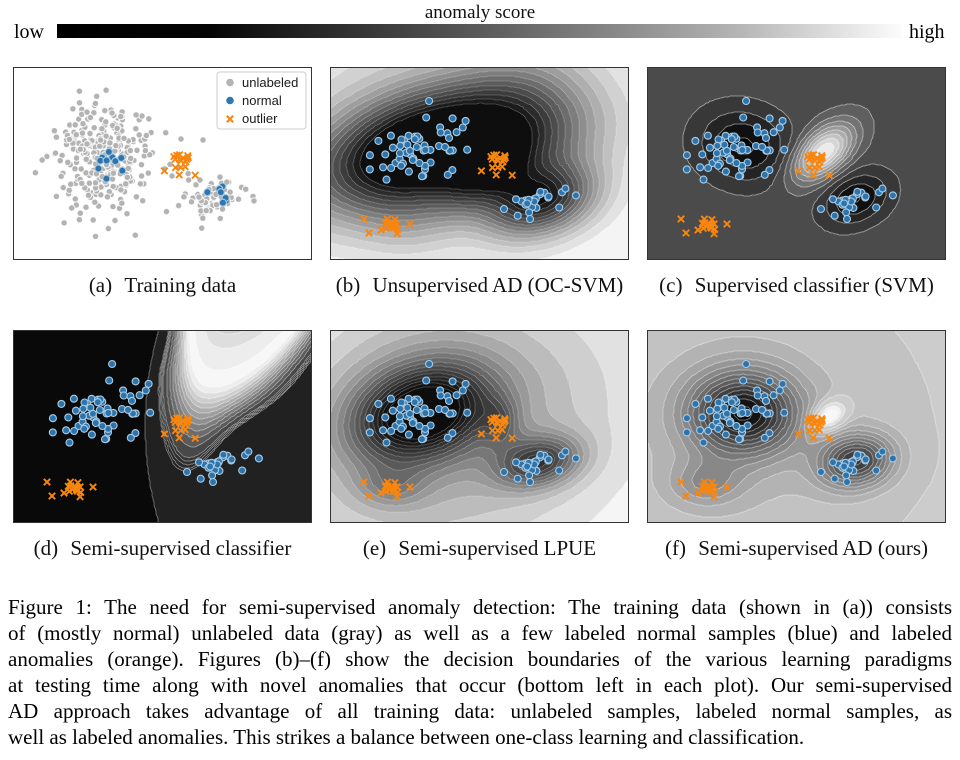 The image size is (960, 760). I want to click on svg-text: outlier, so click(260, 118).